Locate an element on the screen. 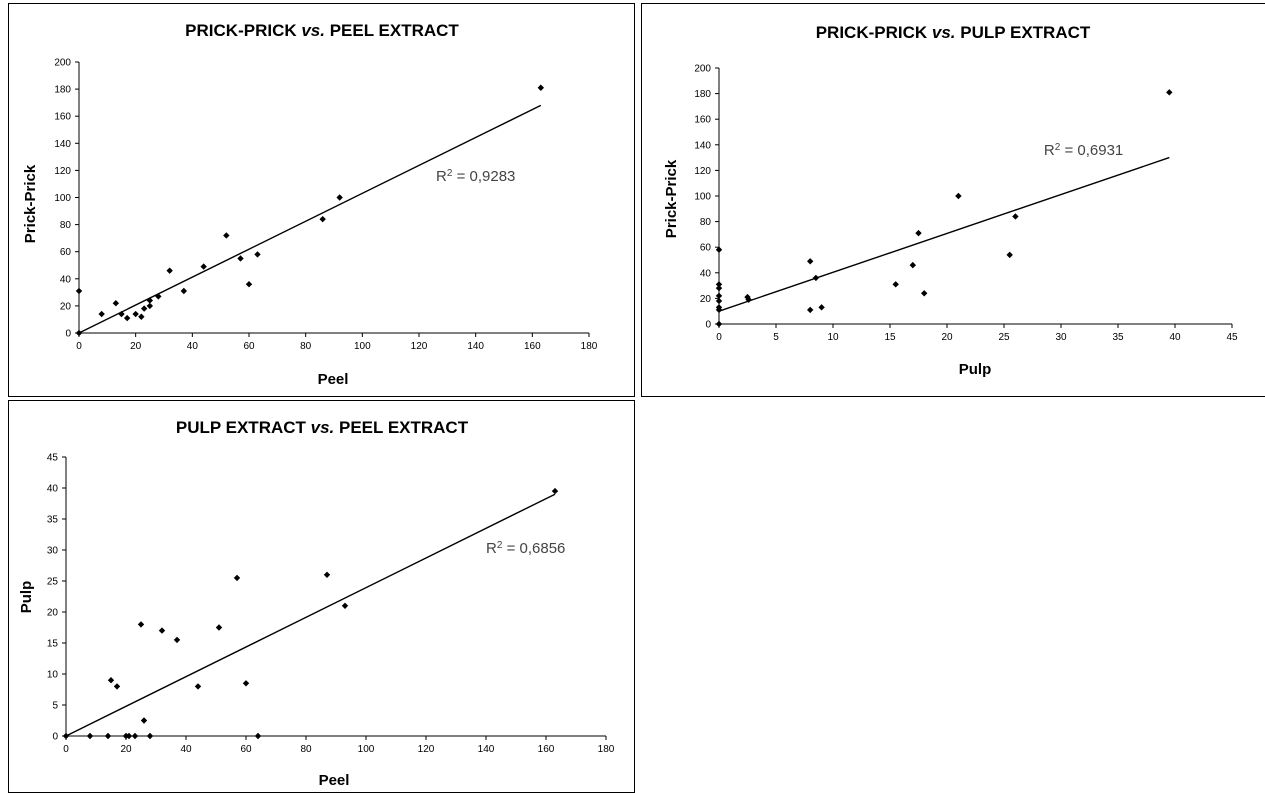 The width and height of the screenshot is (1265, 793). chart-title: PULP EXTRACT vs. PEEL EXTRACT is located at coordinates (322, 427).